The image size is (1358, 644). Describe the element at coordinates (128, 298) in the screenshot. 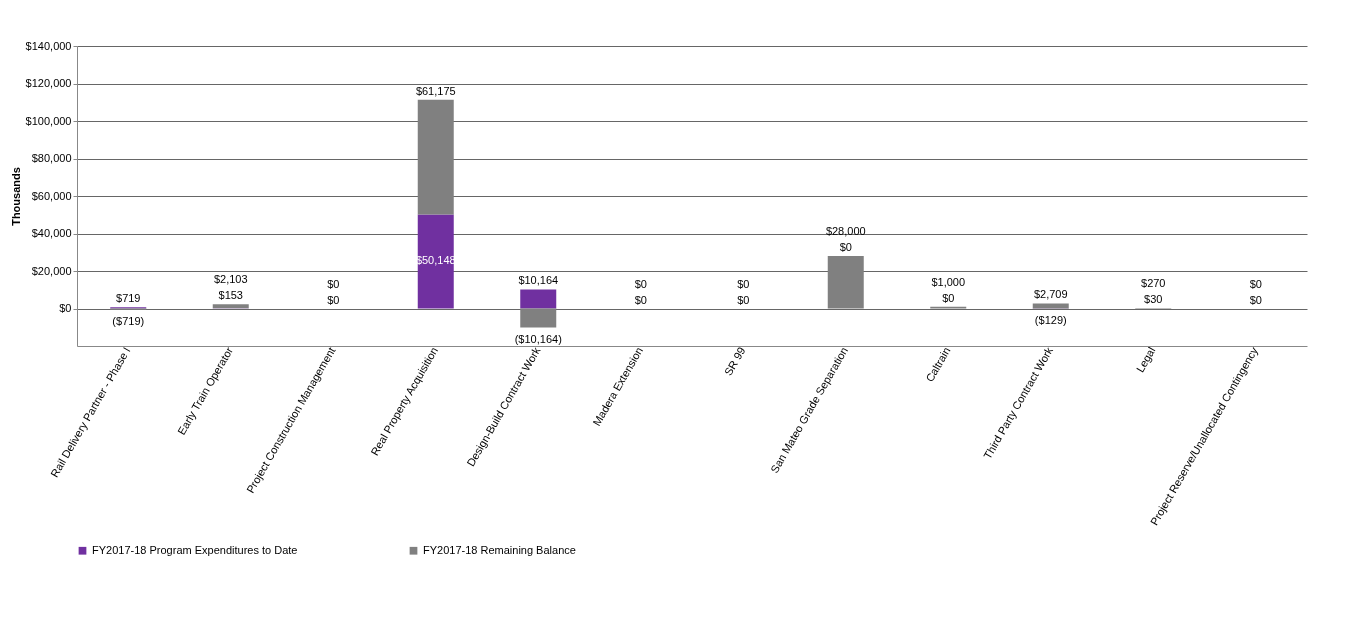

I see `data-label: $719` at that location.